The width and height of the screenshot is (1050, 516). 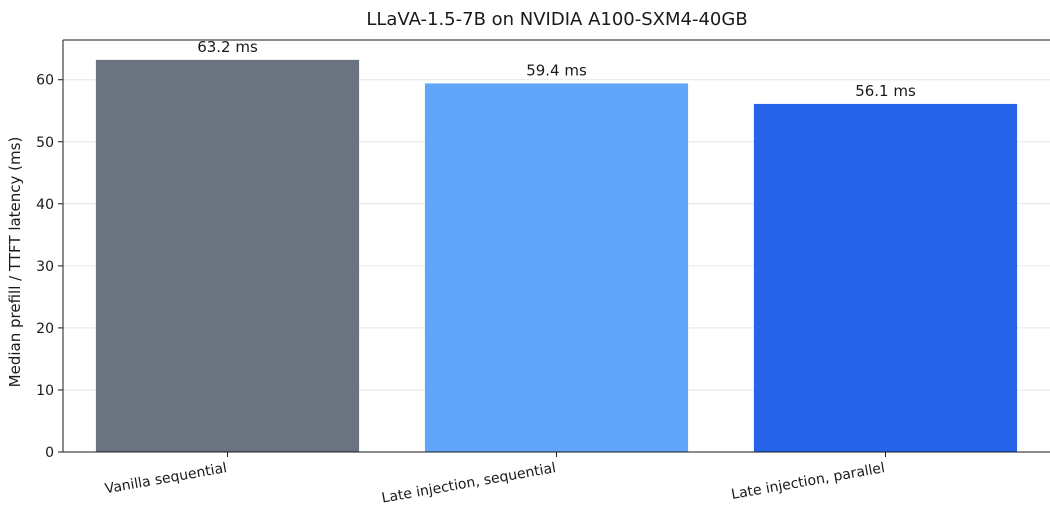 What do you see at coordinates (468, 483) in the screenshot?
I see `x-tick-label: Late injection, sequential` at bounding box center [468, 483].